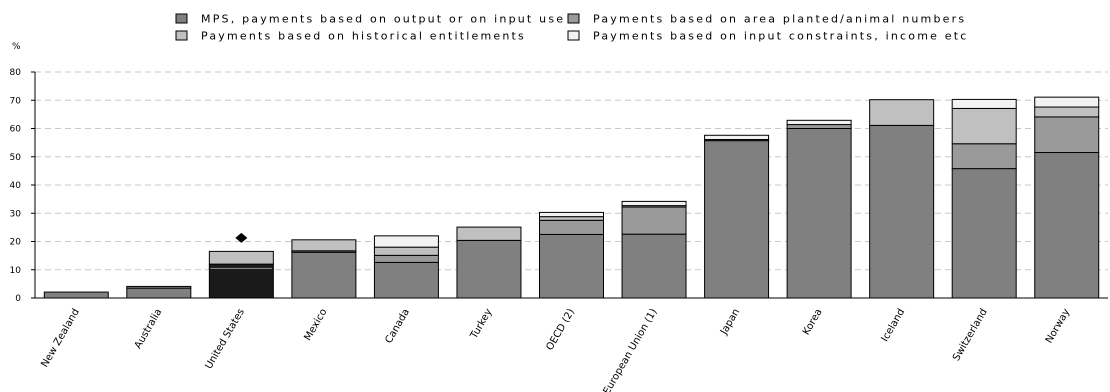 The image size is (1110, 392). Describe the element at coordinates (16, 186) in the screenshot. I see `y-tick-label: 40` at that location.